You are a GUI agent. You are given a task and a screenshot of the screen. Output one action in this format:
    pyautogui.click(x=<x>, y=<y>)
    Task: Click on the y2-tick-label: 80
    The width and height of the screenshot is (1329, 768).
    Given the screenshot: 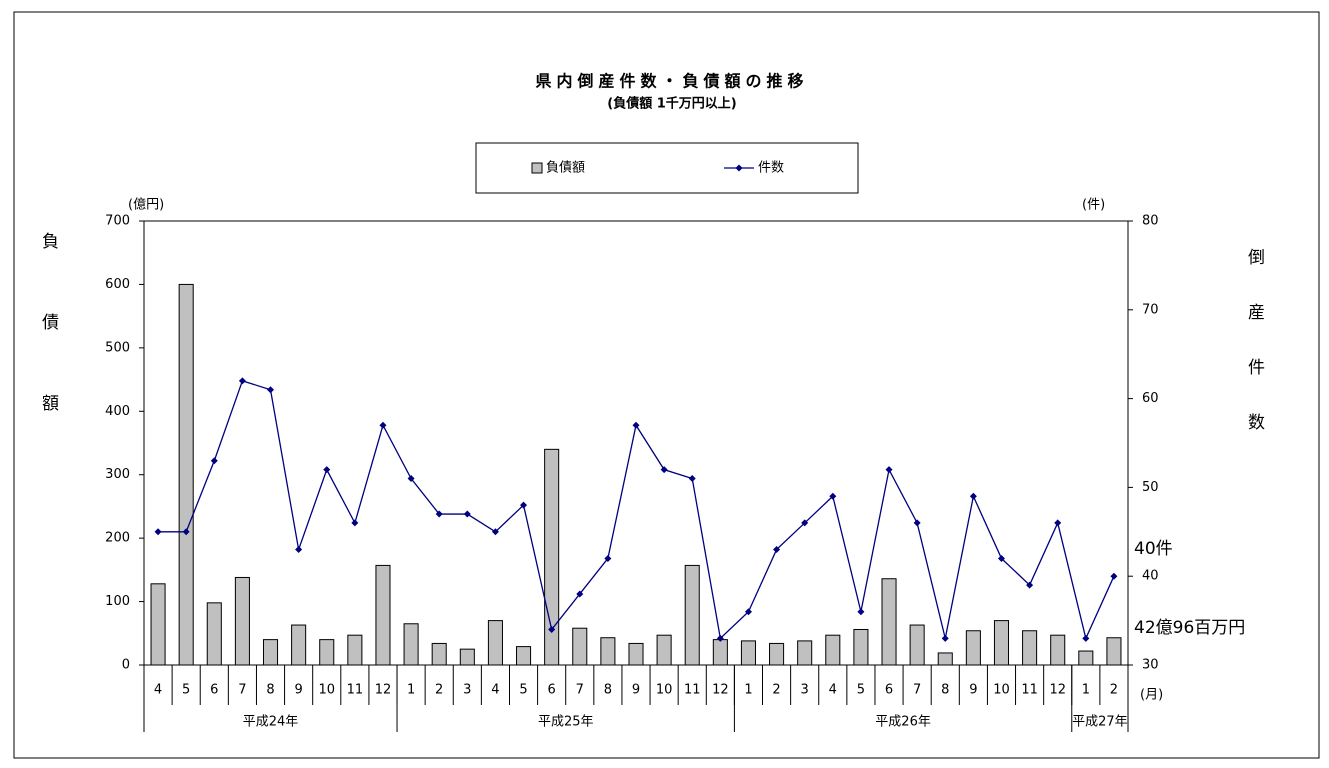 What is the action you would take?
    pyautogui.click(x=1150, y=221)
    